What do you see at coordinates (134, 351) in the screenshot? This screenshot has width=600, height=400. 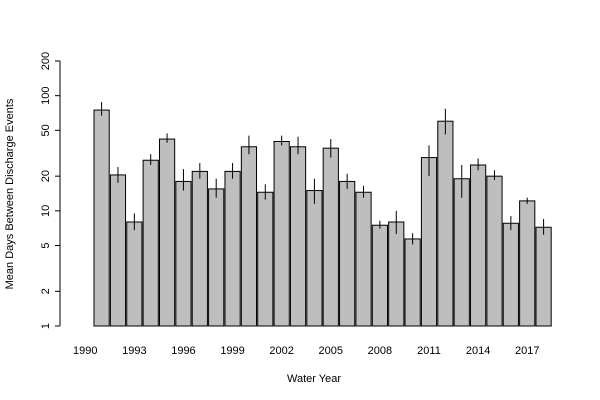 I see `x-tick-label: 1993` at bounding box center [134, 351].